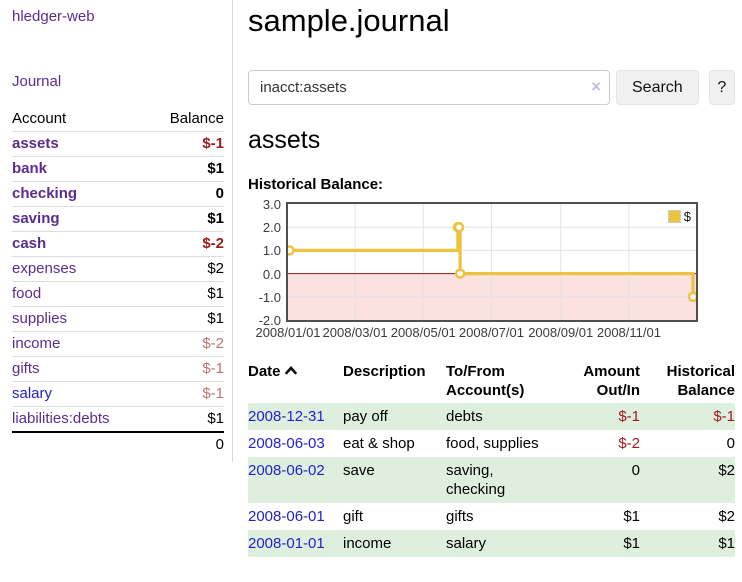  What do you see at coordinates (476, 480) in the screenshot?
I see `transaction-accounts: saving, checking` at bounding box center [476, 480].